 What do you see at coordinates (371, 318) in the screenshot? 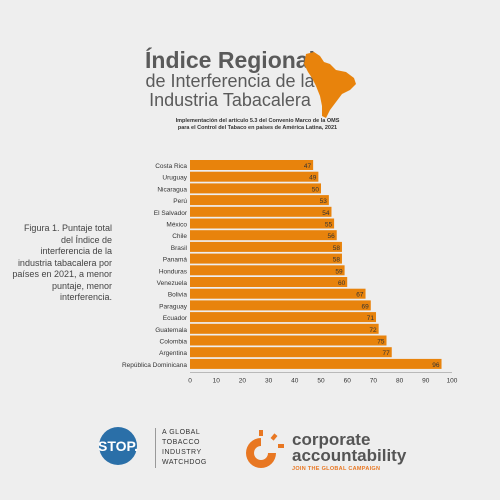
I see `data-label: 71` at bounding box center [371, 318].